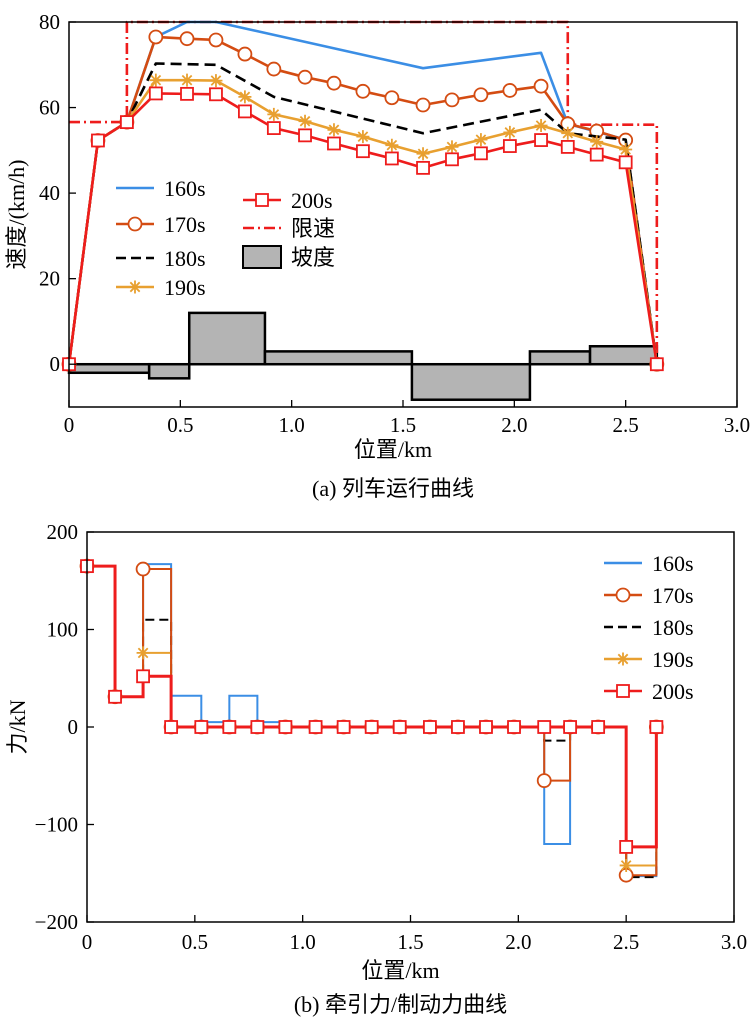 This screenshot has width=750, height=1026. Describe the element at coordinates (16, 215) in the screenshot. I see `y-axis-label-a: 速度/(km/h)` at that location.